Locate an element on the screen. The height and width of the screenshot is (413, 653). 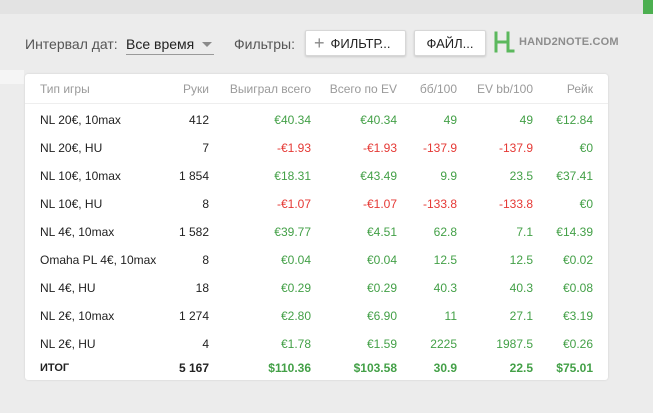
cell-game-type: ИТОГ is located at coordinates (55, 368).